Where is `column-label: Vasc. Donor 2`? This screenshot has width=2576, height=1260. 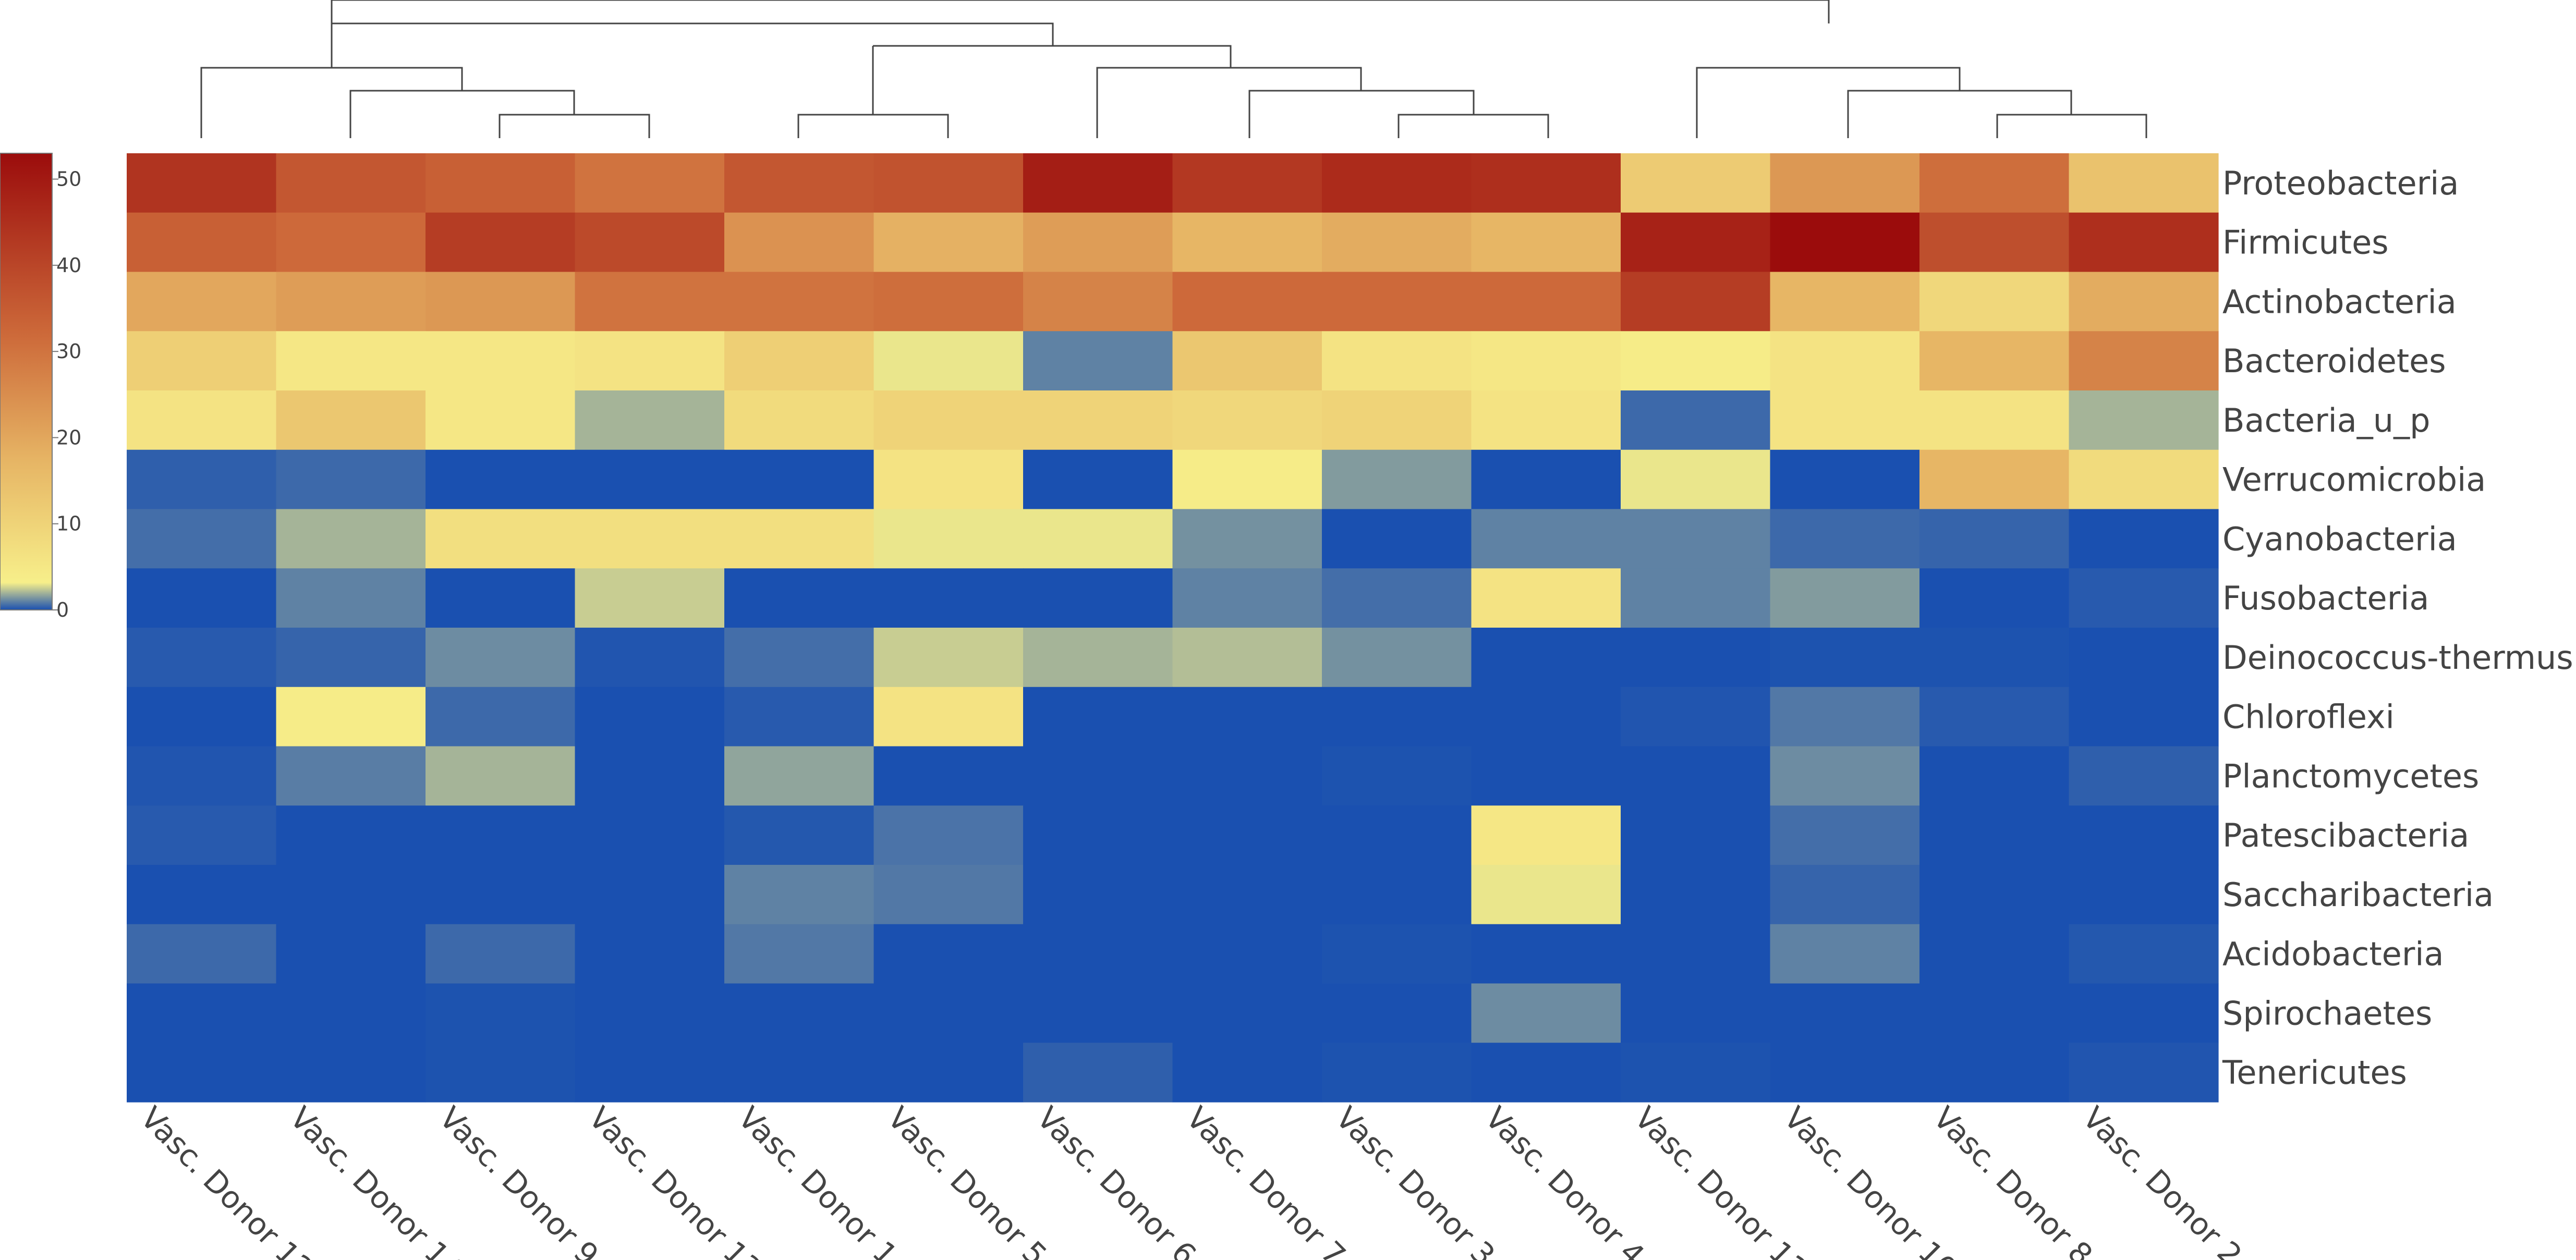
column-label: Vasc. Donor 2 is located at coordinates (2162, 1180).